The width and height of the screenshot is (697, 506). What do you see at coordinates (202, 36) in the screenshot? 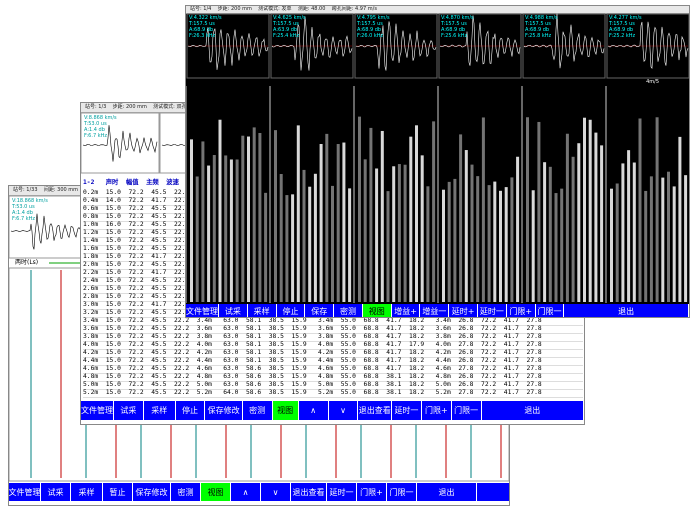
I see `info-line: F:26.3 kHz` at bounding box center [202, 36].